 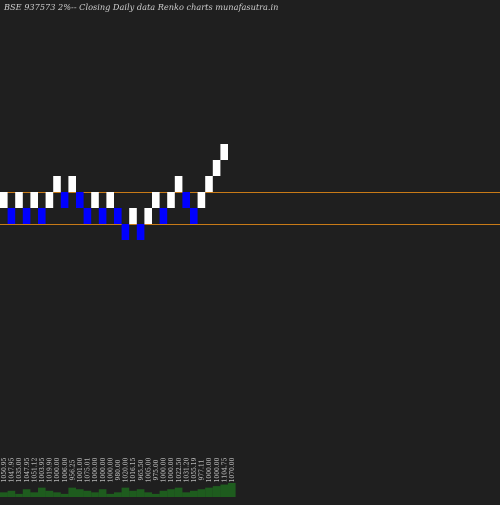 I want to click on x-axis-label: 977.11, so click(x=202, y=470).